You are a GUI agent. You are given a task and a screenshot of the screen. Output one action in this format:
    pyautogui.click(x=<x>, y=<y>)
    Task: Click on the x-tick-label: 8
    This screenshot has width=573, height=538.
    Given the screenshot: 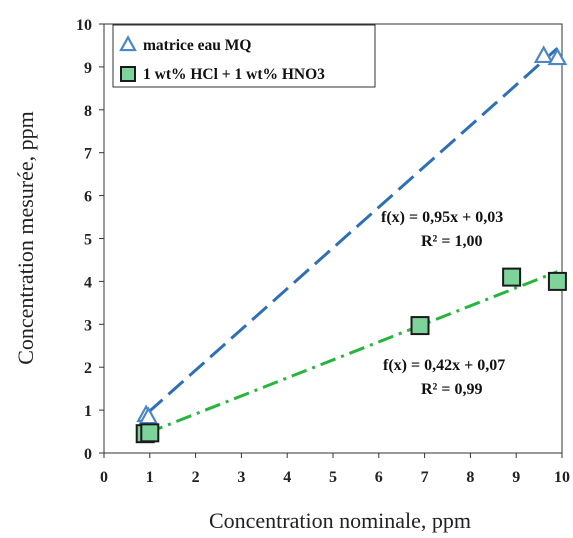 What is the action you would take?
    pyautogui.click(x=470, y=477)
    